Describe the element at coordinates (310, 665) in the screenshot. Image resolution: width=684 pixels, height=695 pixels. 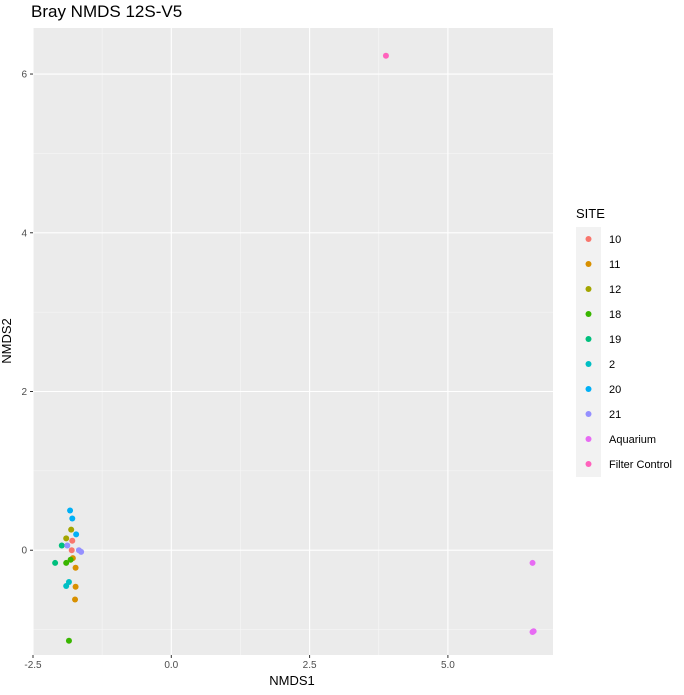
I see `x-tick-label: 2.5` at that location.